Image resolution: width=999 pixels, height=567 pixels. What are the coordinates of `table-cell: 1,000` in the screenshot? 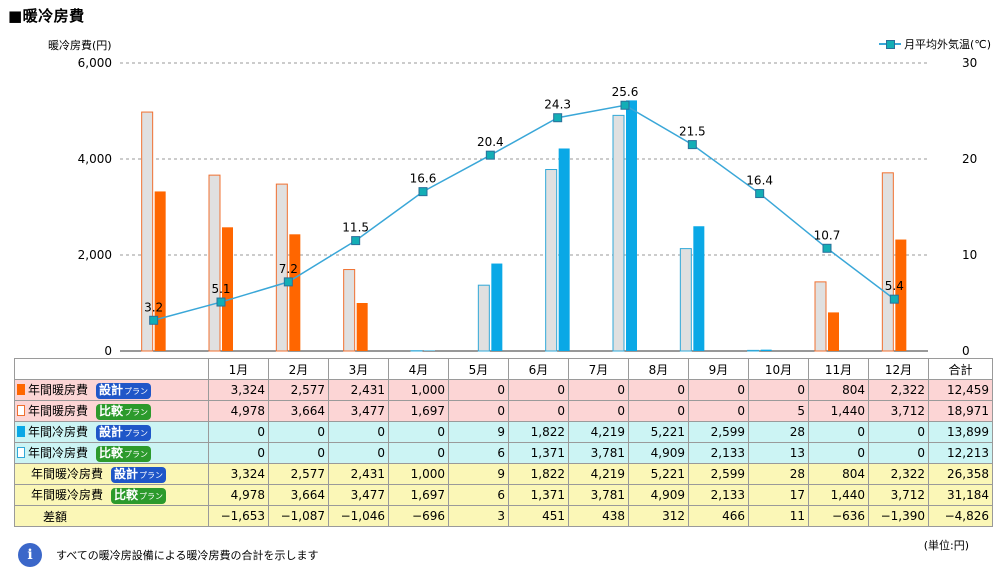 It's located at (419, 390).